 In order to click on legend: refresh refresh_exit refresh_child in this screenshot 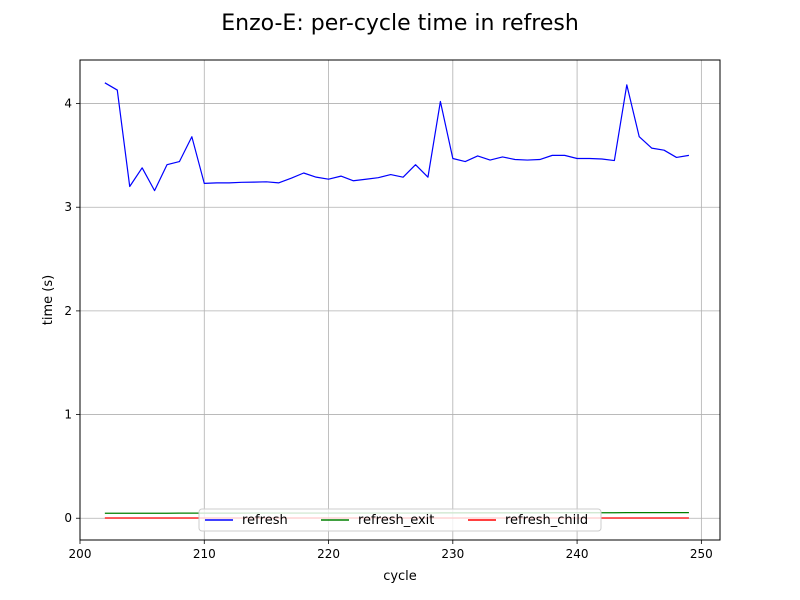, I will do `click(400, 520)`.